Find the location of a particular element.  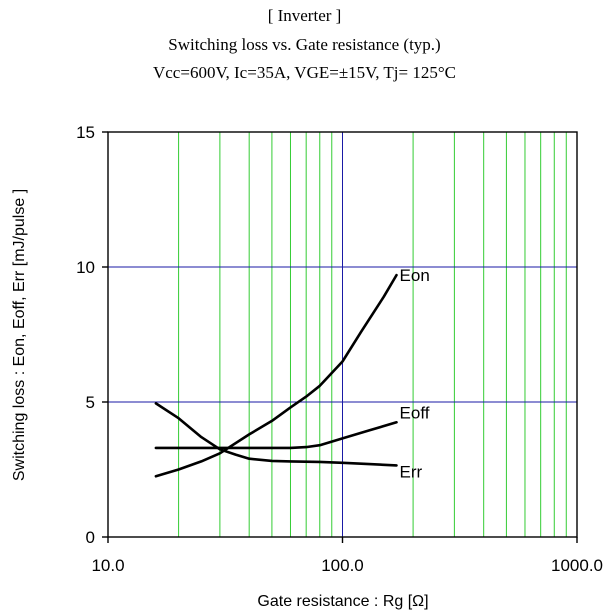

series-line-eon is located at coordinates (276, 375).